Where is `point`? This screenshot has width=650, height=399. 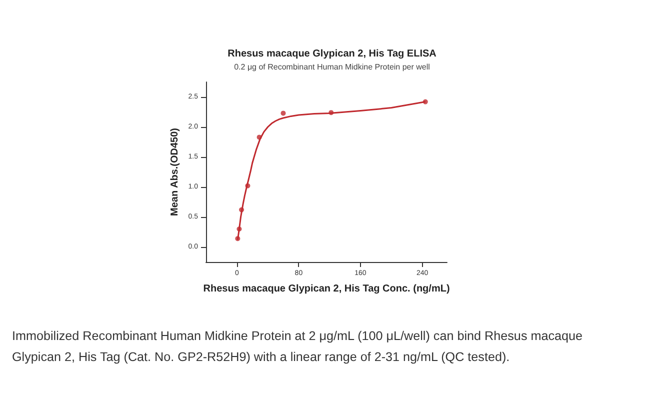 point is located at coordinates (283, 113).